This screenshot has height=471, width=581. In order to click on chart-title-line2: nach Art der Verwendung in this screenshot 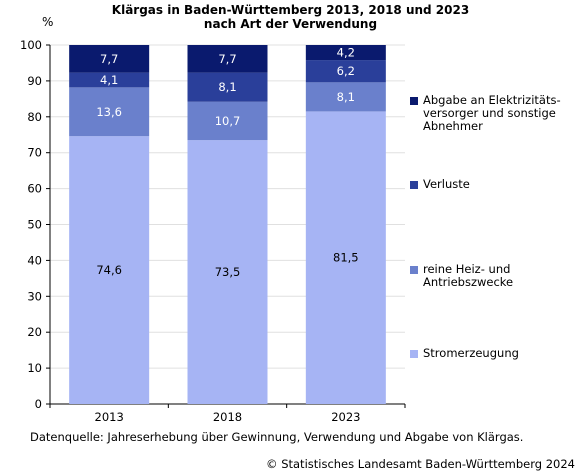, I will do `click(290, 24)`.